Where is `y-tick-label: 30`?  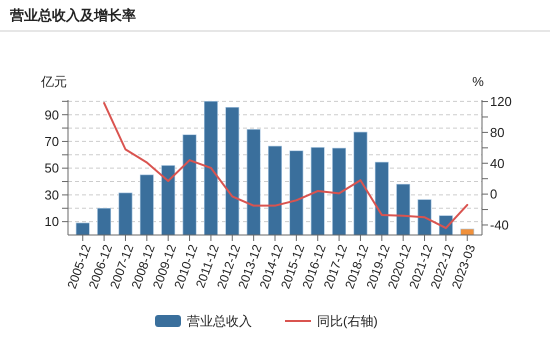
y-tick-label: 30 is located at coordinates (51, 194).